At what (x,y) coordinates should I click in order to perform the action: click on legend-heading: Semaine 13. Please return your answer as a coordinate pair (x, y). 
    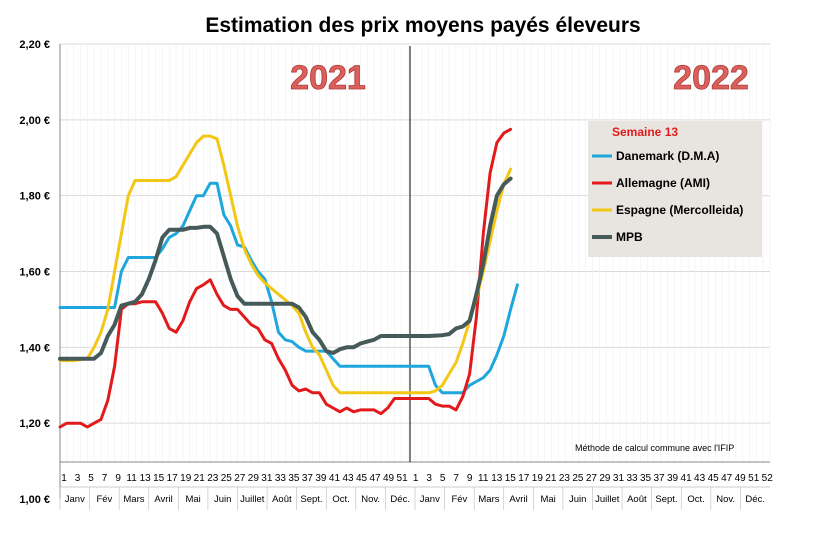
    Looking at the image, I should click on (645, 132).